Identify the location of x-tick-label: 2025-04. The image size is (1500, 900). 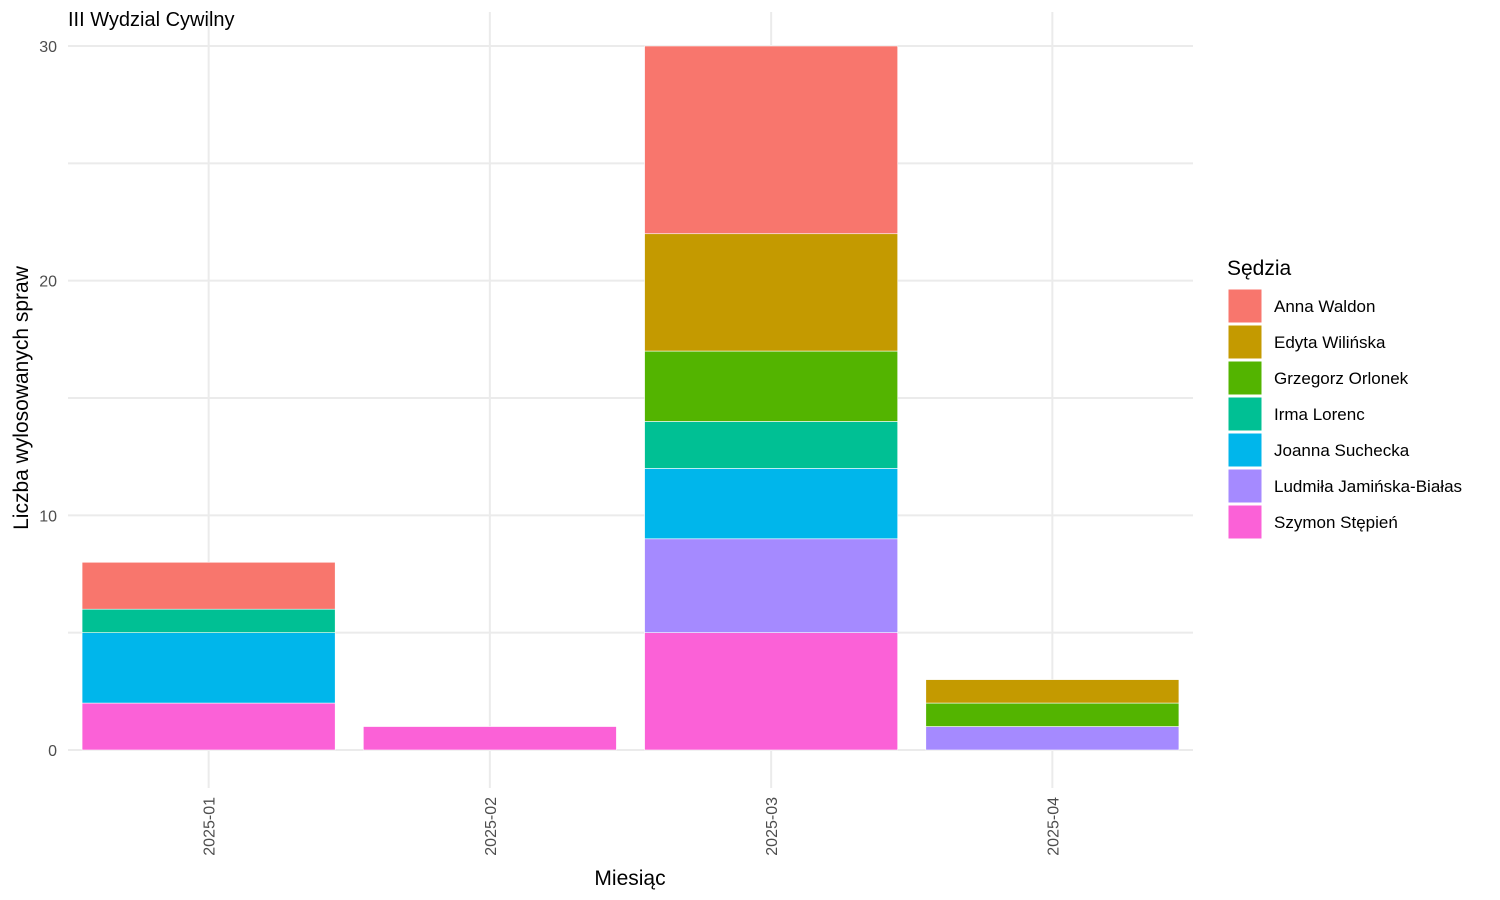
(1053, 826).